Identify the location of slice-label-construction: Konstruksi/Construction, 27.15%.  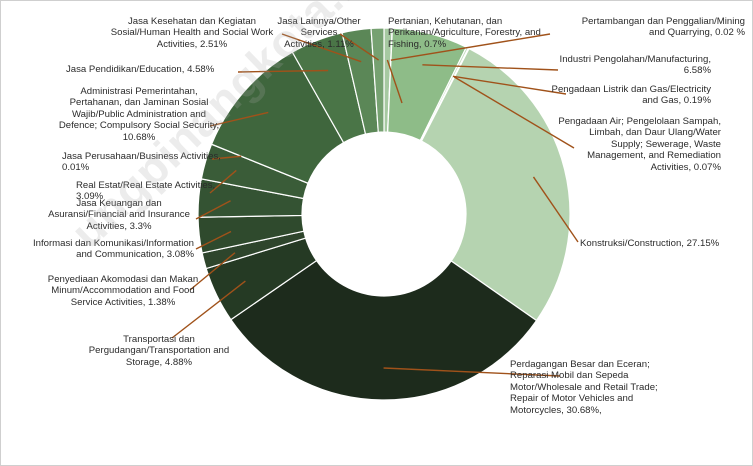
(650, 243).